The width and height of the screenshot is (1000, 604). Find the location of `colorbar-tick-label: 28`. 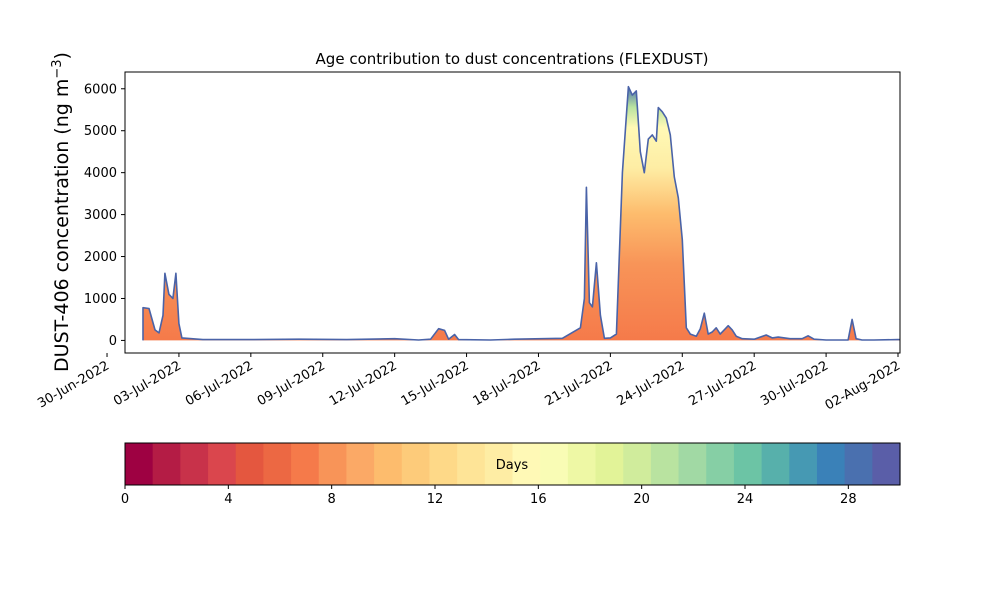

colorbar-tick-label: 28 is located at coordinates (848, 499).